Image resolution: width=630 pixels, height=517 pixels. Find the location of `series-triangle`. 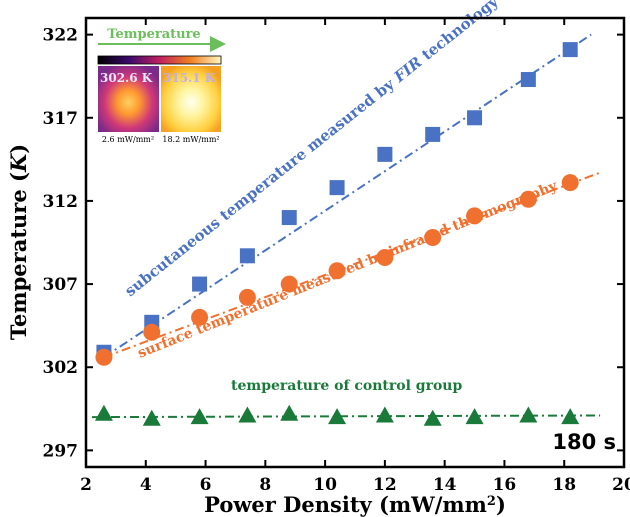

series-triangle is located at coordinates (337, 415).